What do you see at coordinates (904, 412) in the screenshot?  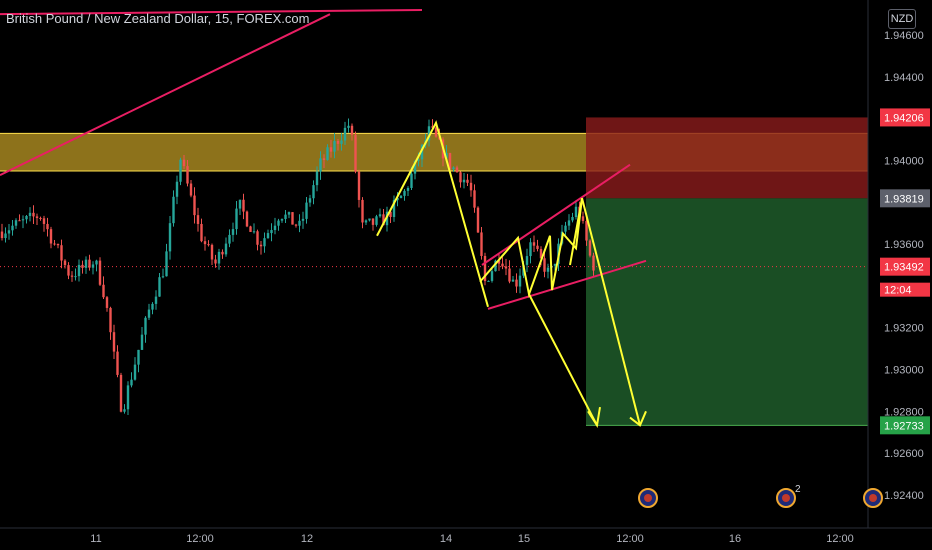 I see `y-tick-label: 1.92800` at bounding box center [904, 412].